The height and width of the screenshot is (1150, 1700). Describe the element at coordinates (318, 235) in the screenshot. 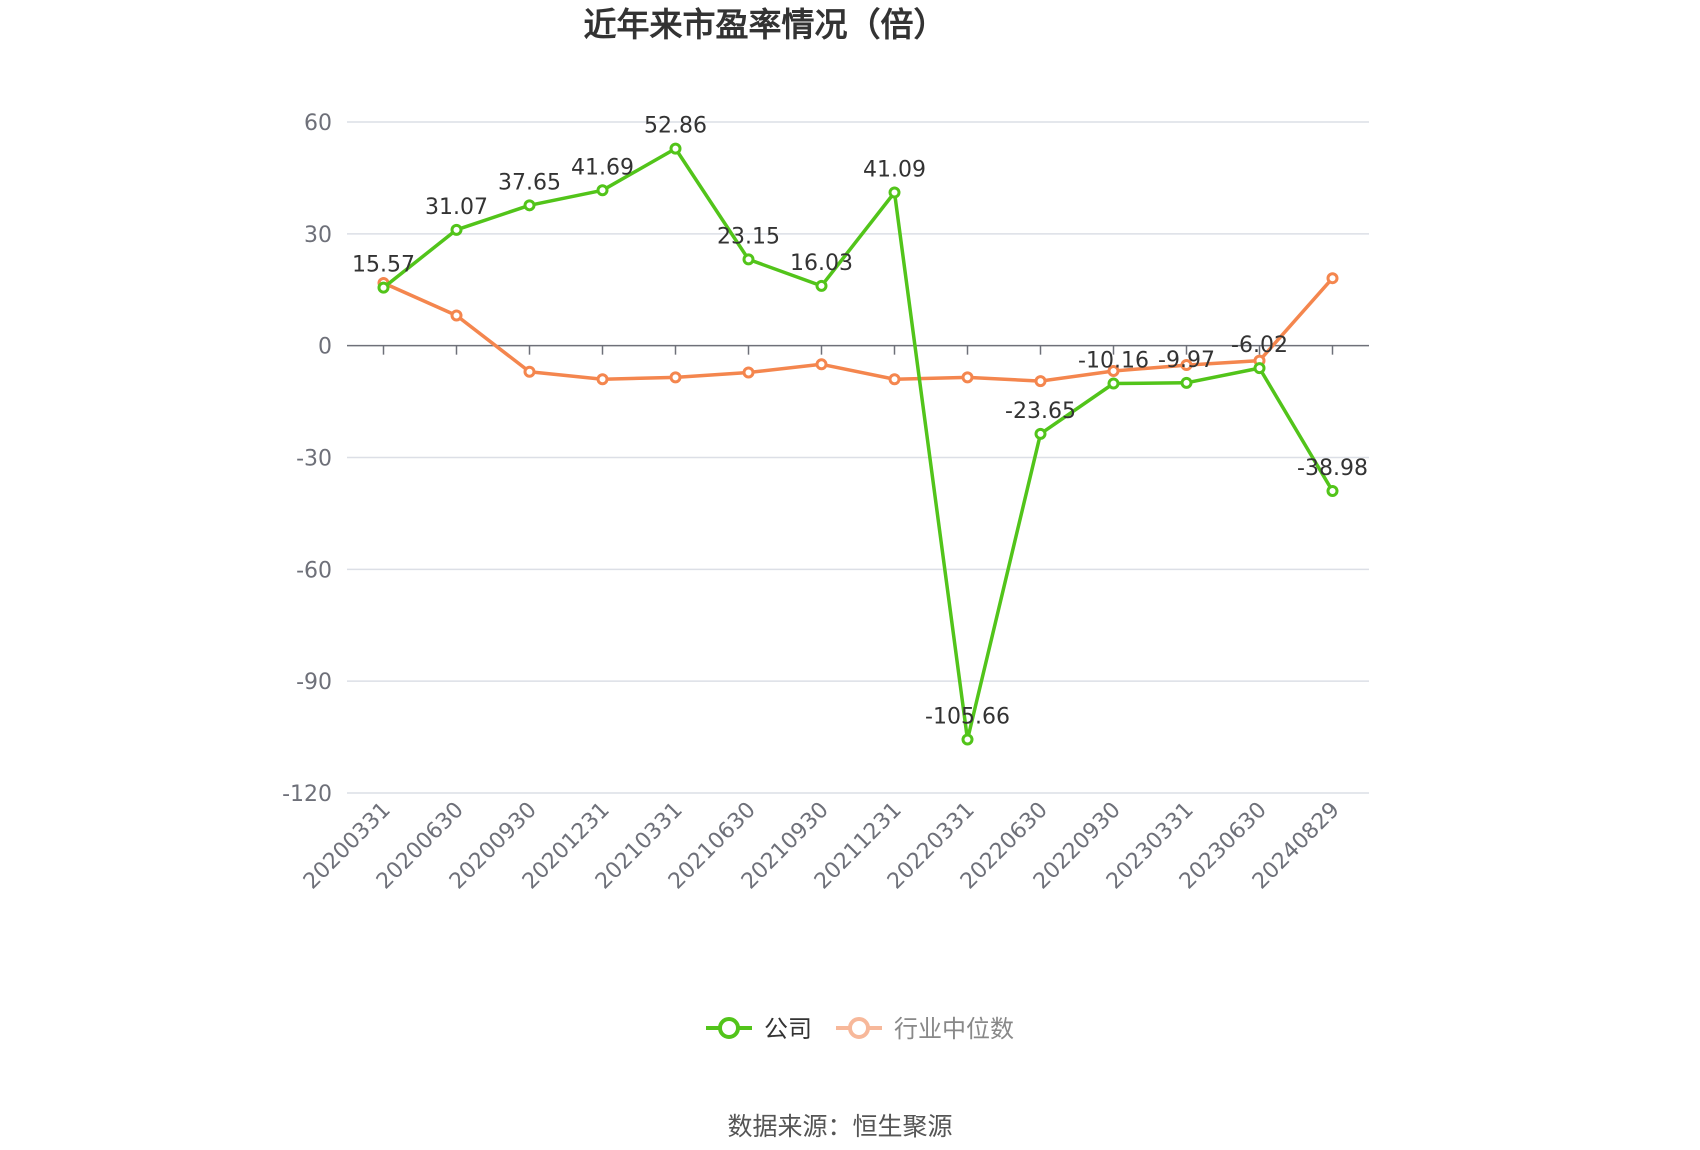

I see `y-tick-label: 30` at that location.